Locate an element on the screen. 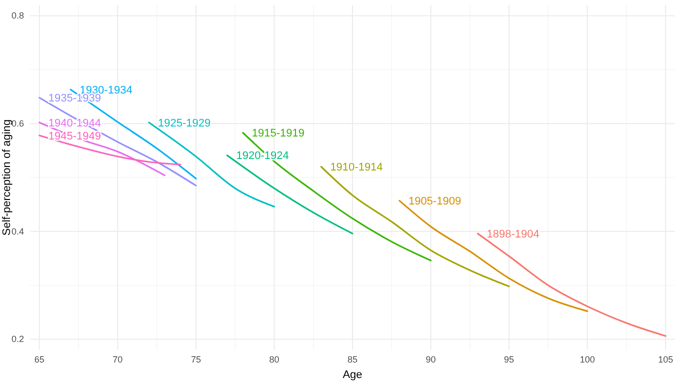 The height and width of the screenshot is (384, 677). series-label: 1915-1919 is located at coordinates (278, 134).